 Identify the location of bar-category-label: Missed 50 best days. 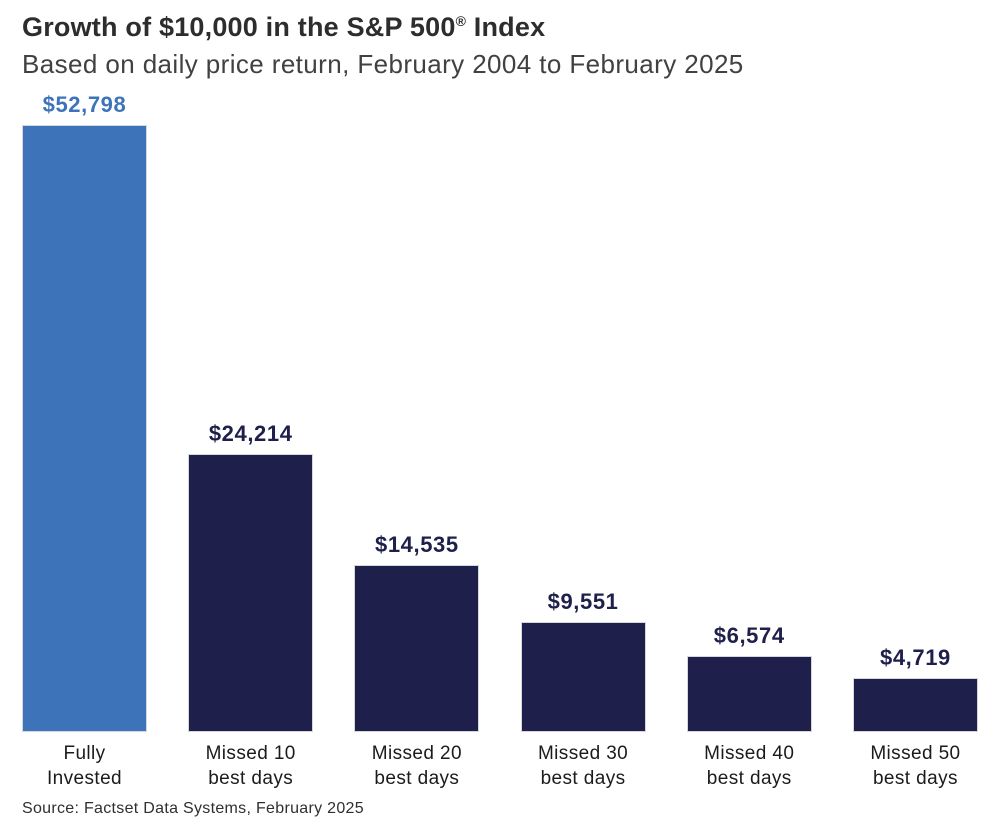
(915, 766).